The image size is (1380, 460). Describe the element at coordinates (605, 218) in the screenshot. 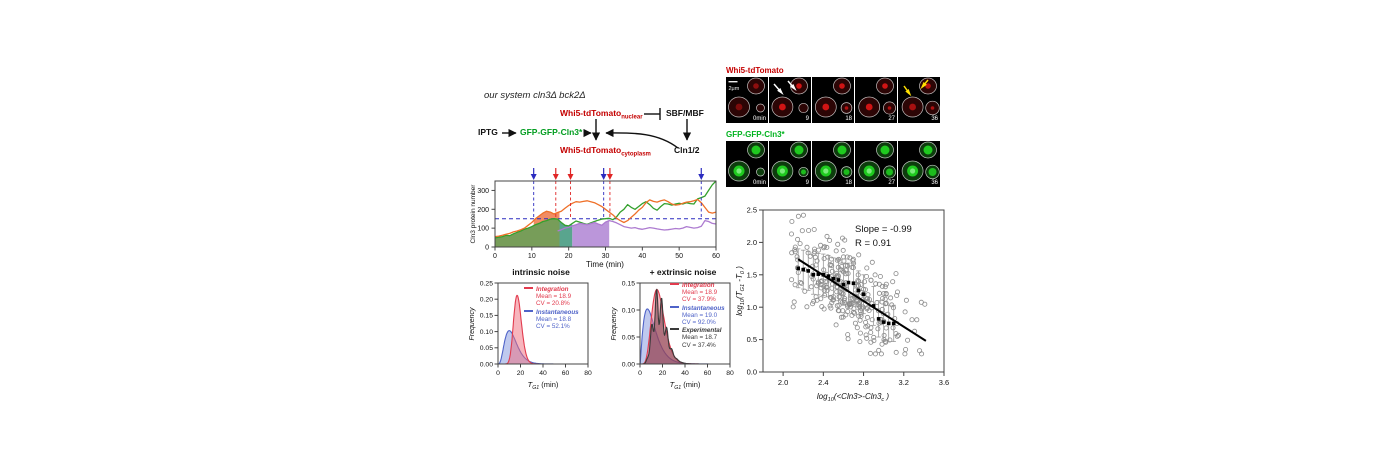

I see `series-line-trace-orange` at that location.